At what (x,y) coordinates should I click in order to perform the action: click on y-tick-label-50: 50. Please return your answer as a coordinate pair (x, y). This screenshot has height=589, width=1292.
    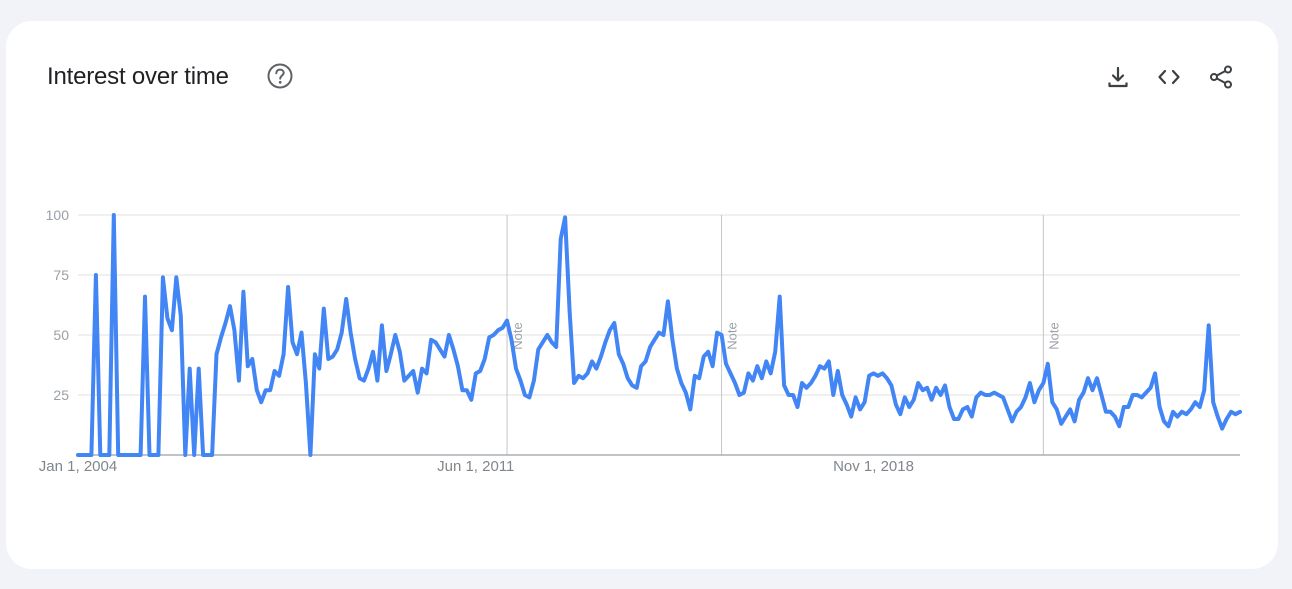
    Looking at the image, I should click on (61, 335).